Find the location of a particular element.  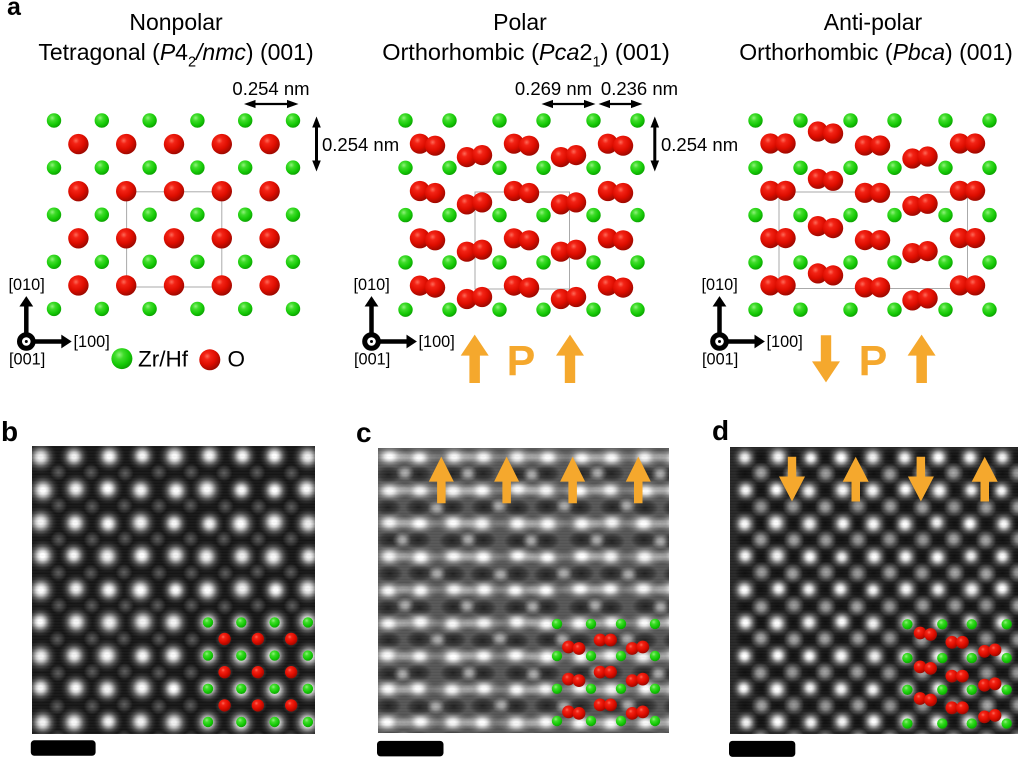

svg-text: d is located at coordinates (720, 430).